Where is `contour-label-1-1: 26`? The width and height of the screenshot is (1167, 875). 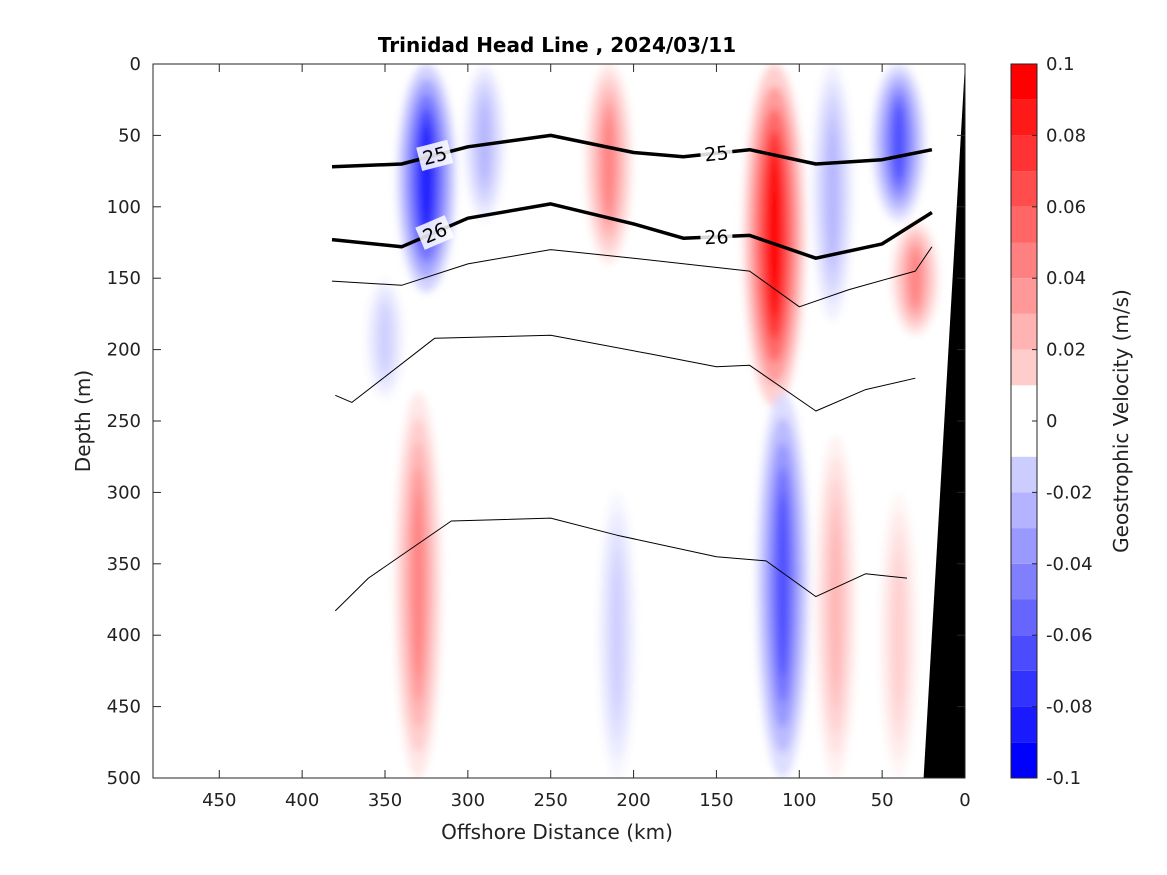 contour-label-1-1: 26 is located at coordinates (716, 237).